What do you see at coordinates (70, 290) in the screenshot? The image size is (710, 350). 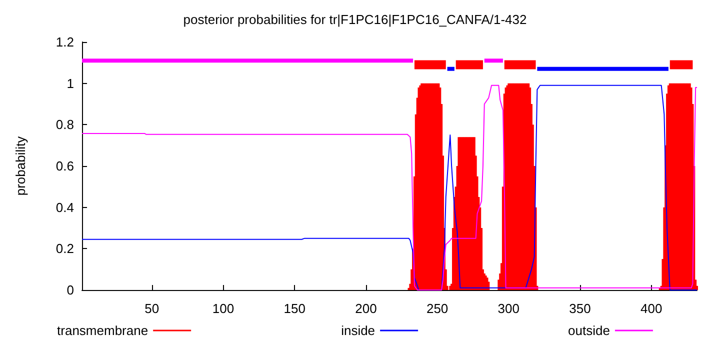 I see `y-tick-label: 0` at bounding box center [70, 290].